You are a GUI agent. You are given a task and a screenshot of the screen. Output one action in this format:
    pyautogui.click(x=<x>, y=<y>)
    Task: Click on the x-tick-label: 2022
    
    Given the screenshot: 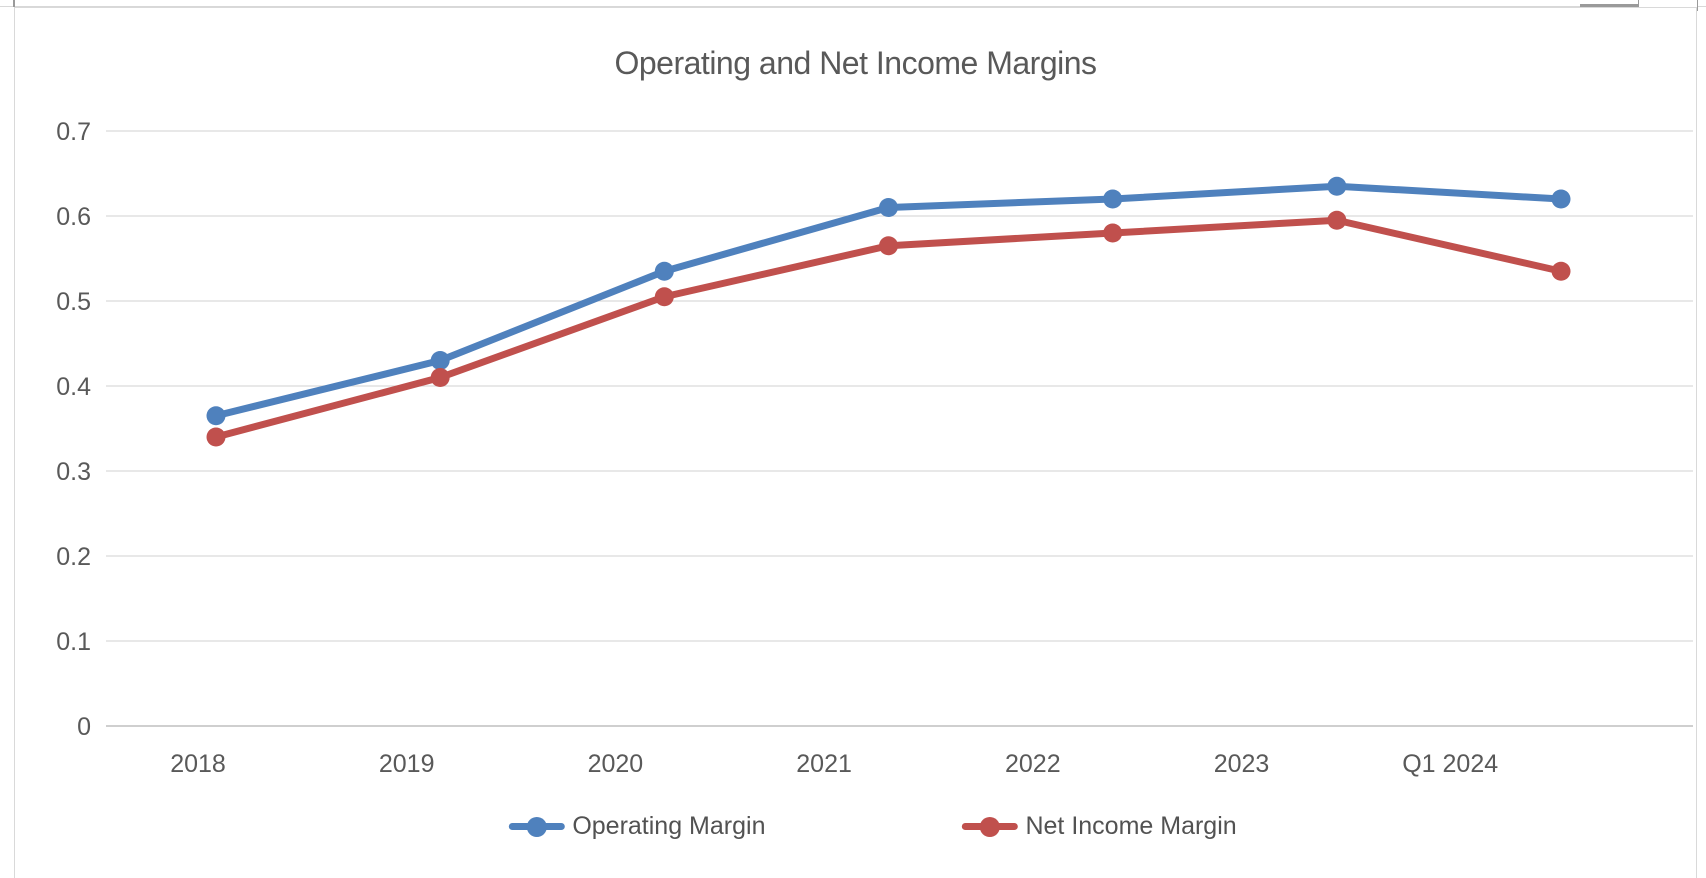 What is the action you would take?
    pyautogui.click(x=1033, y=764)
    